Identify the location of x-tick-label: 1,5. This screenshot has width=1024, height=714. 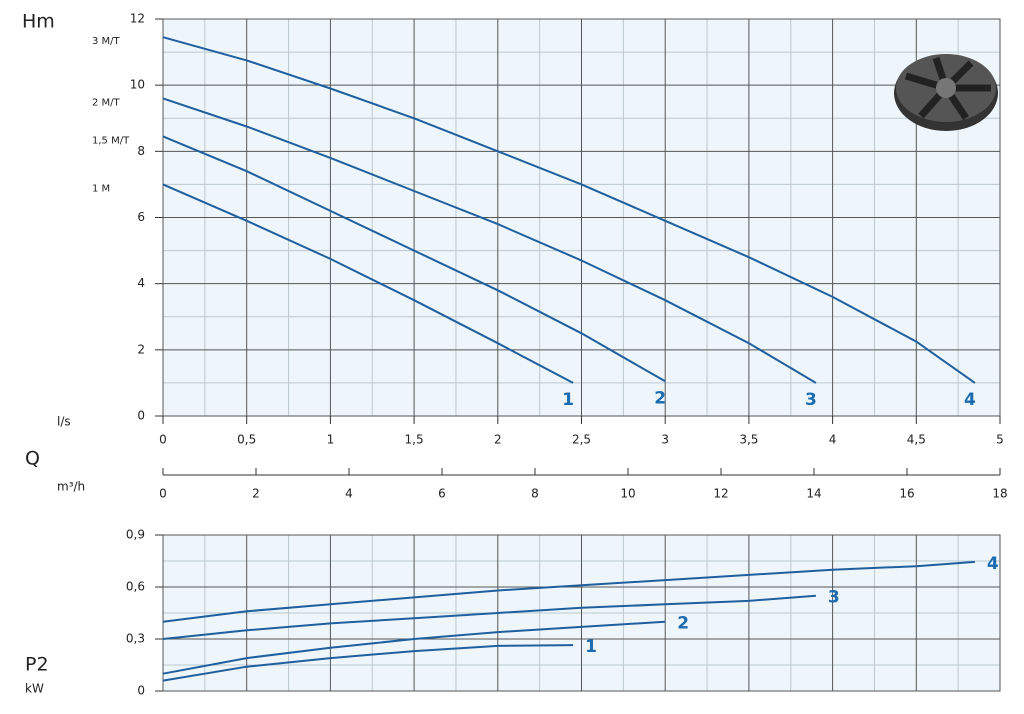
(414, 440).